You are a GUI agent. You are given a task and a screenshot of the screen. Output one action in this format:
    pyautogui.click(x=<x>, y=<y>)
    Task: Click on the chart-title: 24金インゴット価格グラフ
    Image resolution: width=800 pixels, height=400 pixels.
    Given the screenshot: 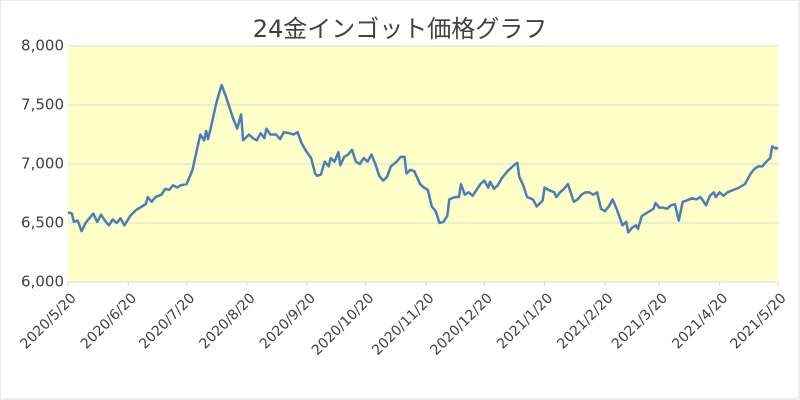 What is the action you would take?
    pyautogui.click(x=400, y=29)
    